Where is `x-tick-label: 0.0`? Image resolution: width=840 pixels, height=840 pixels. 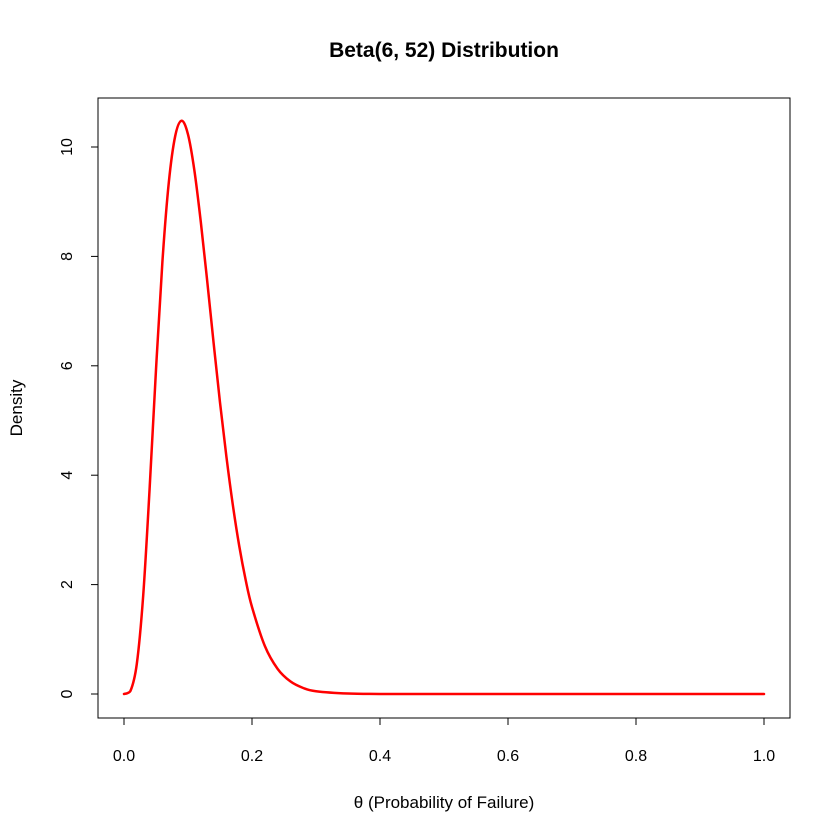
x-tick-label: 0.0 is located at coordinates (124, 756).